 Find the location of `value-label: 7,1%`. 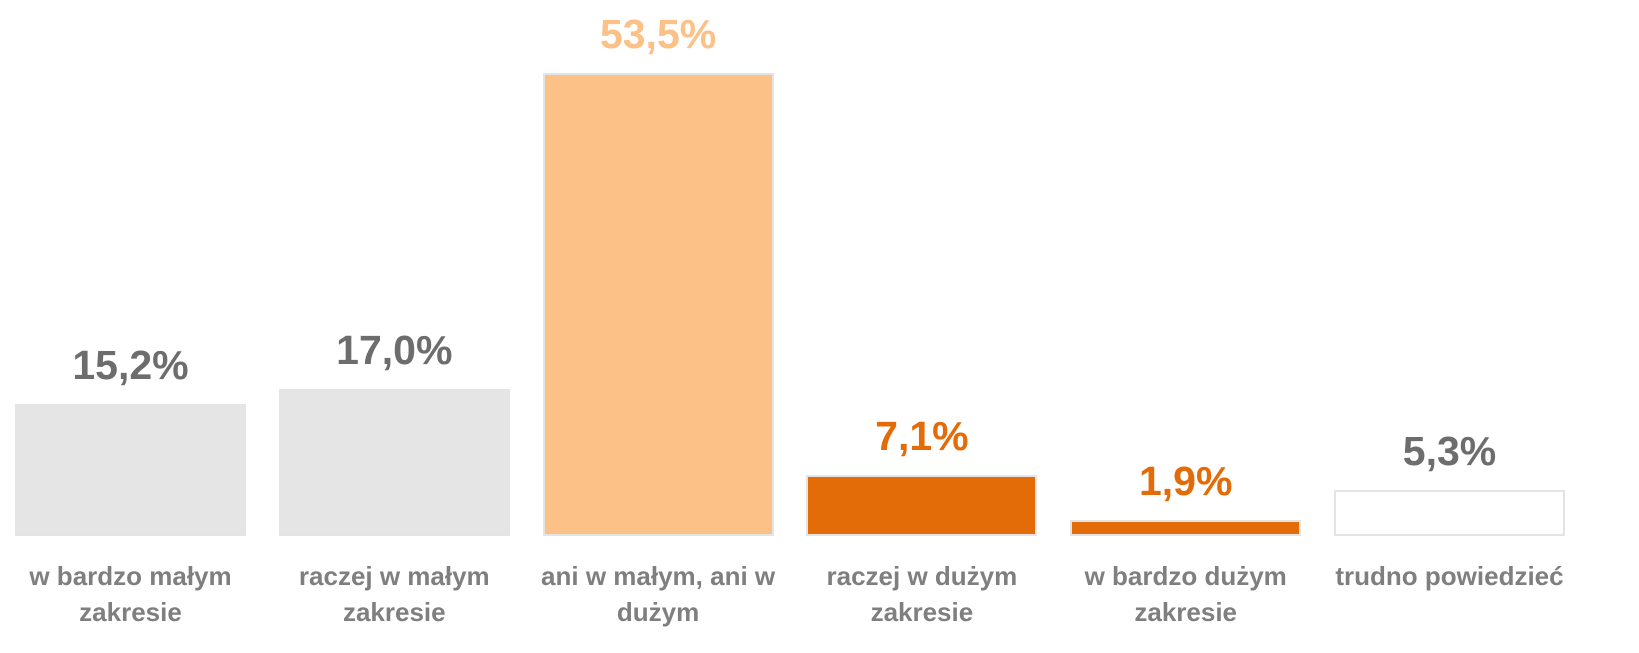

value-label: 7,1% is located at coordinates (922, 435).